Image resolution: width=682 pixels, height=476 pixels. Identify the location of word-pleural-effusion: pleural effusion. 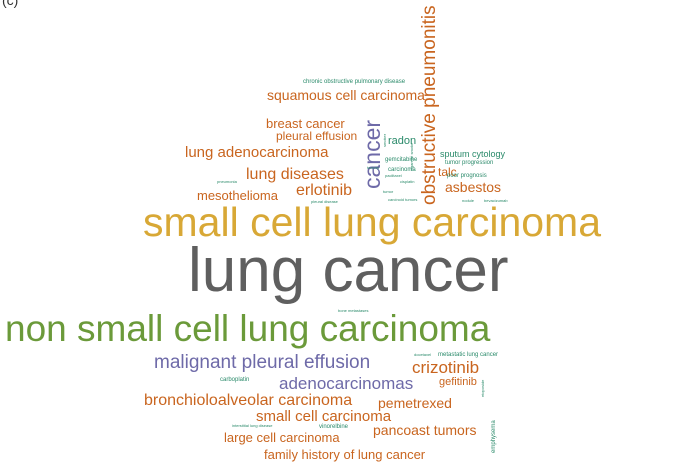
(317, 136).